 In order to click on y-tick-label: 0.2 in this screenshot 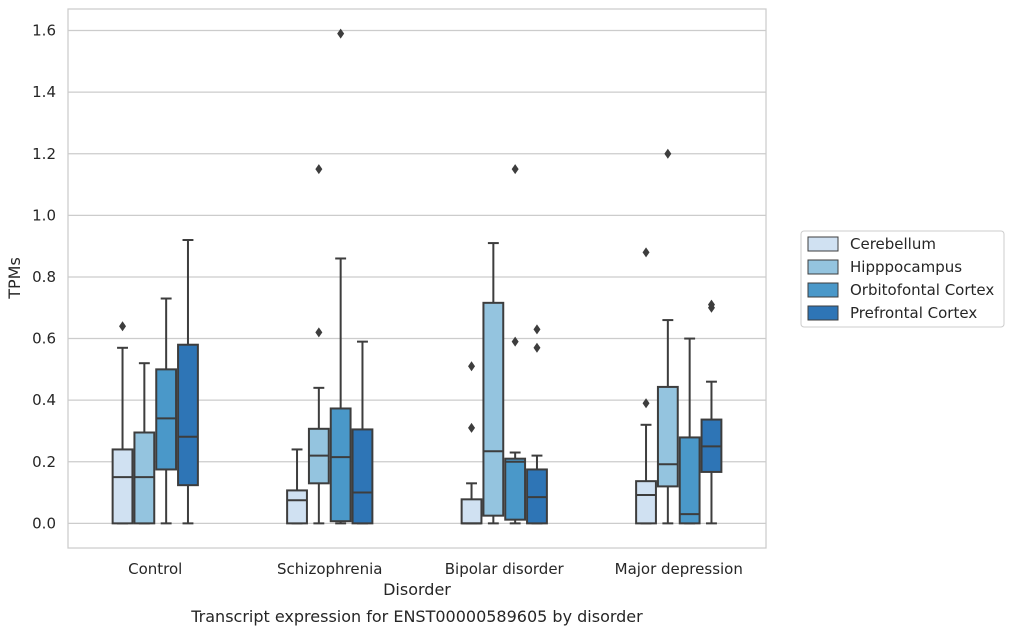, I will do `click(44, 462)`.